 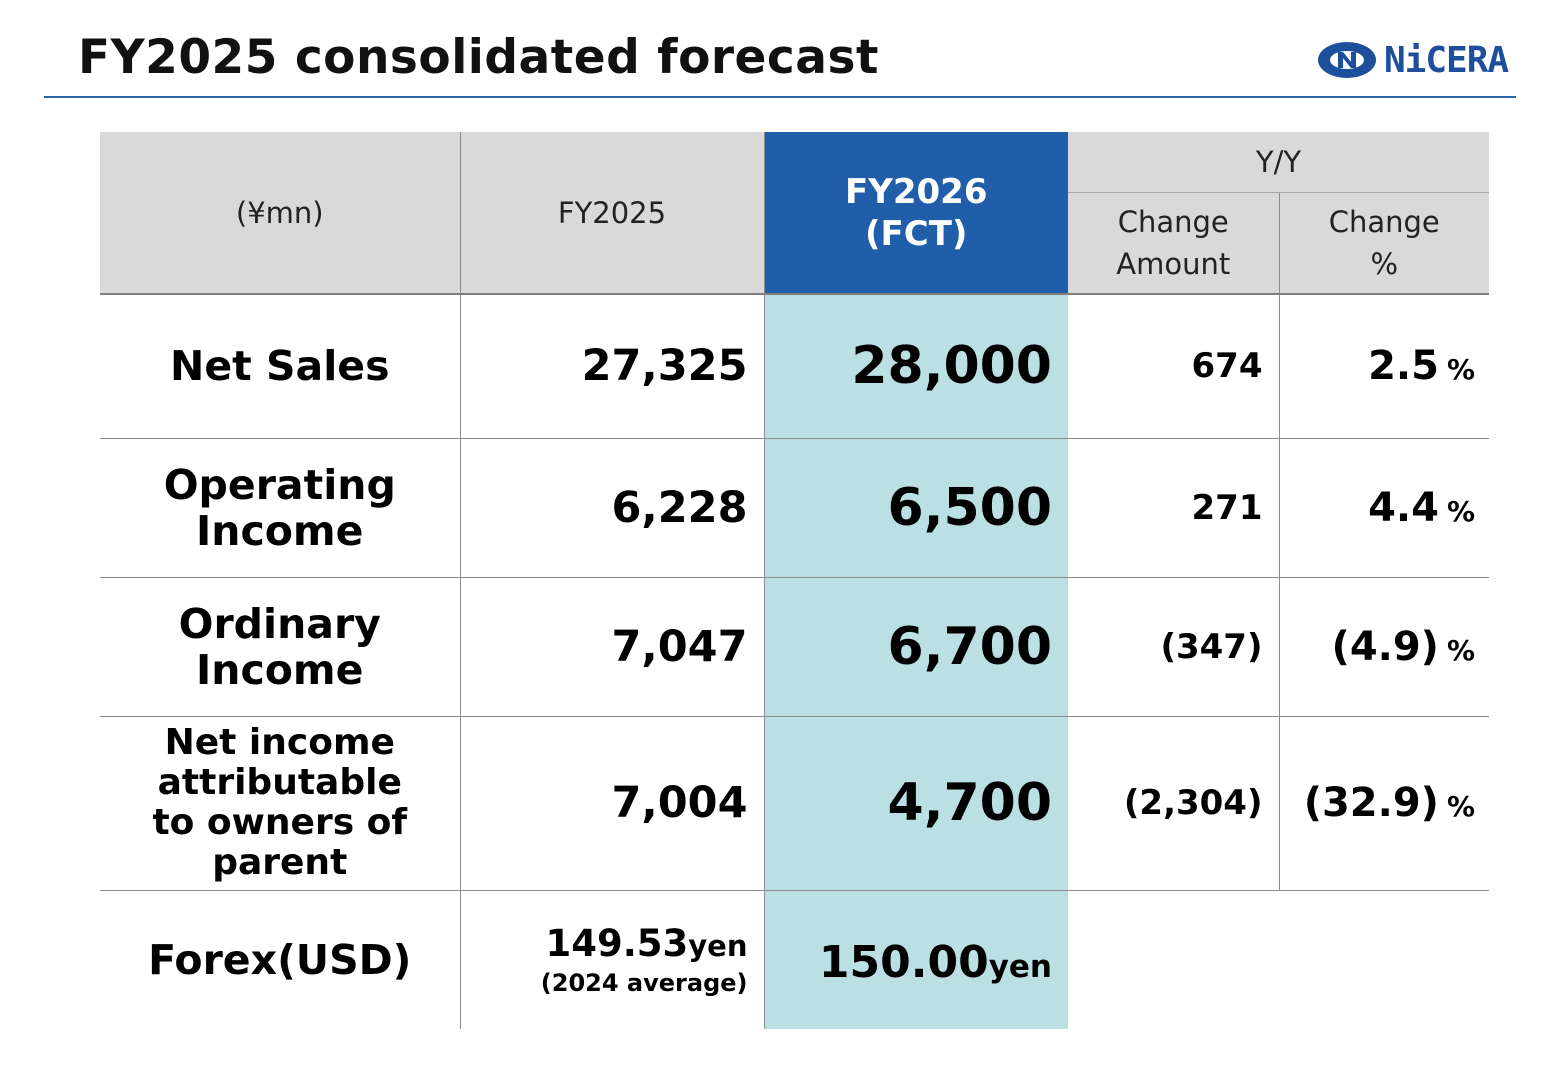 What do you see at coordinates (916, 803) in the screenshot?
I see `fy2026-forecast-value: 4,700` at bounding box center [916, 803].